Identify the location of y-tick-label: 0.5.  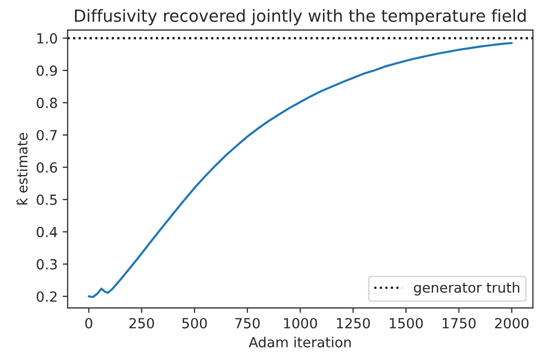
(46, 200).